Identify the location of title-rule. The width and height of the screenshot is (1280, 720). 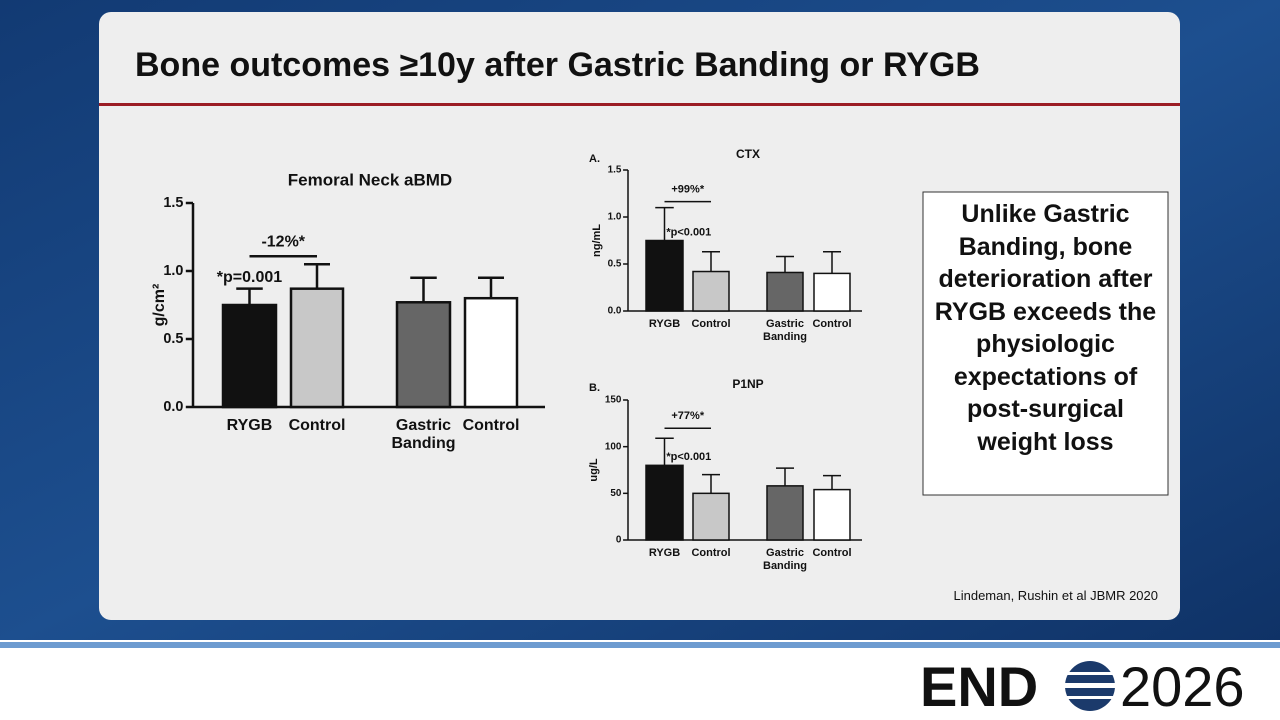
(639, 104).